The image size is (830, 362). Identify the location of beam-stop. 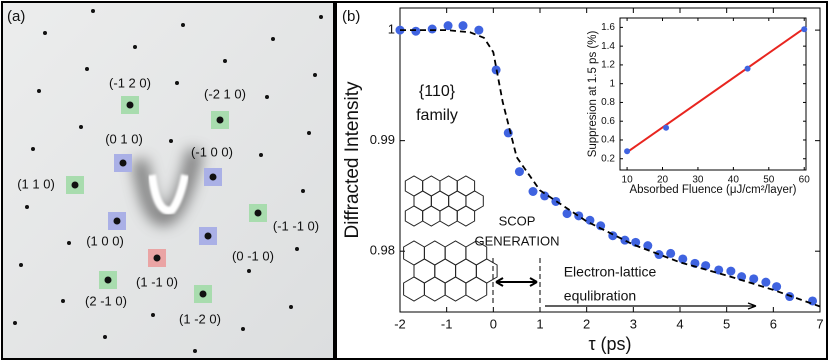
(168, 194).